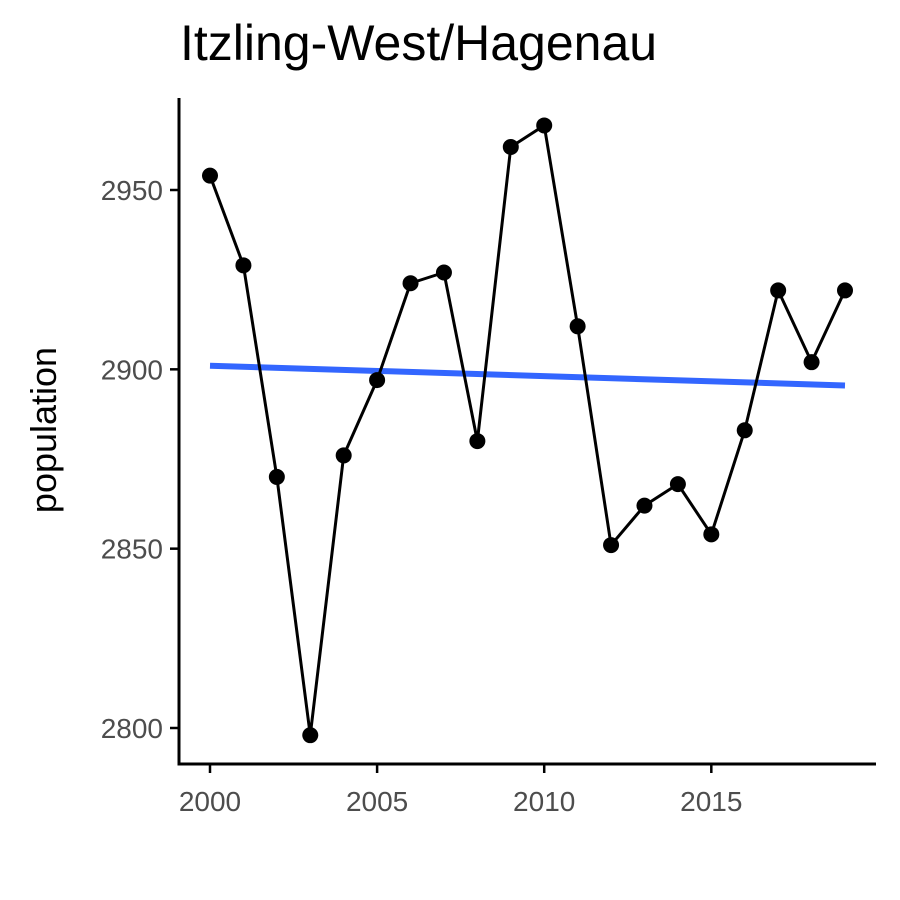 This screenshot has height=900, width=900. What do you see at coordinates (419, 43) in the screenshot?
I see `chart-title: Itzling-West/Hagenau` at bounding box center [419, 43].